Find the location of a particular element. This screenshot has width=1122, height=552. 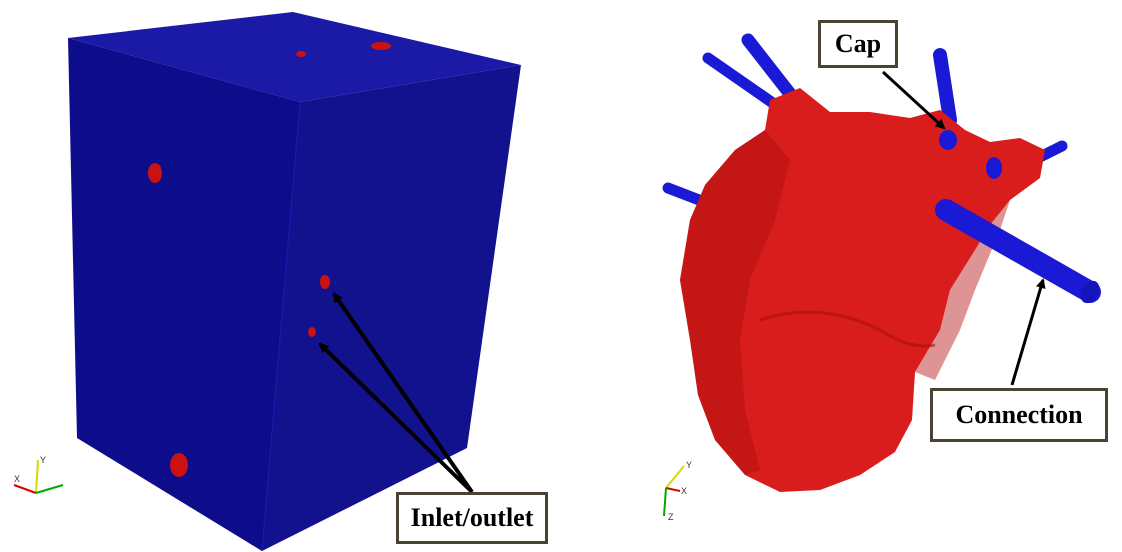

arrow-to-lower-opening is located at coordinates (396, 418).